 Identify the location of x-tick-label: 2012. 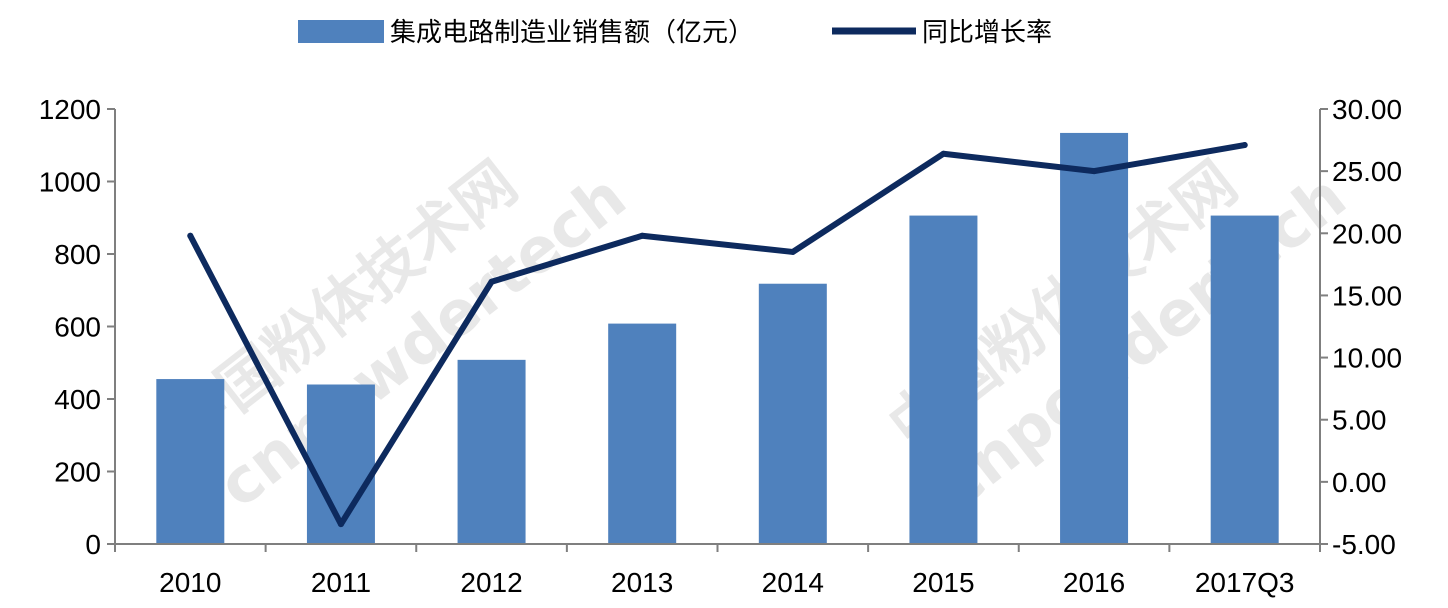
(491, 582).